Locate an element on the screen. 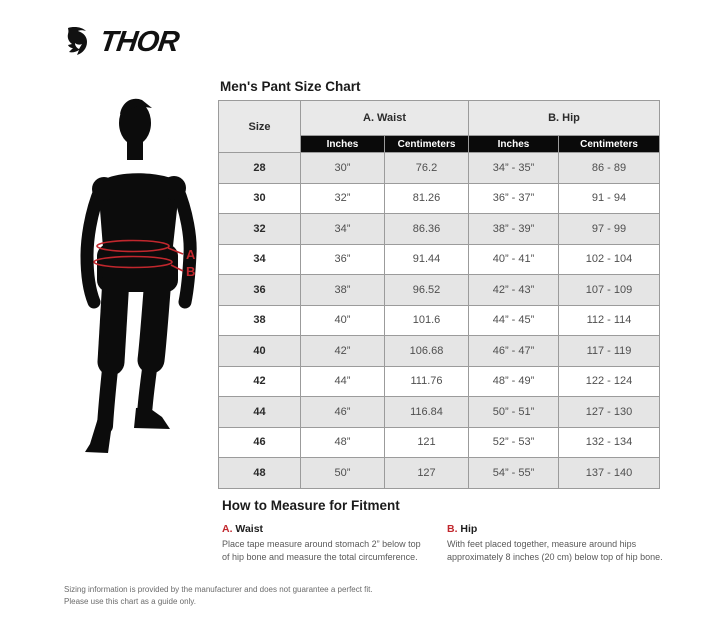 This screenshot has width=720, height=630. thor-logo: THOR is located at coordinates (121, 42).